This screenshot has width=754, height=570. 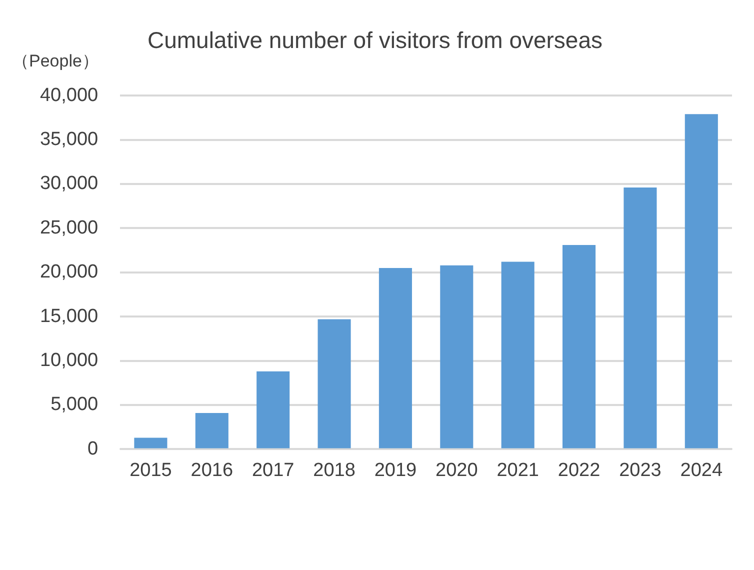 What do you see at coordinates (579, 470) in the screenshot?
I see `x-tick-label: 2022` at bounding box center [579, 470].